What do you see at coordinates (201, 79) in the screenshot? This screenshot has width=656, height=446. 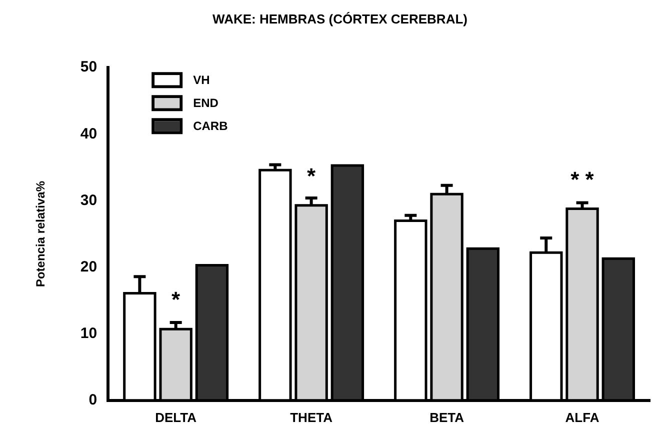 I see `legend-label: VH` at bounding box center [201, 79].